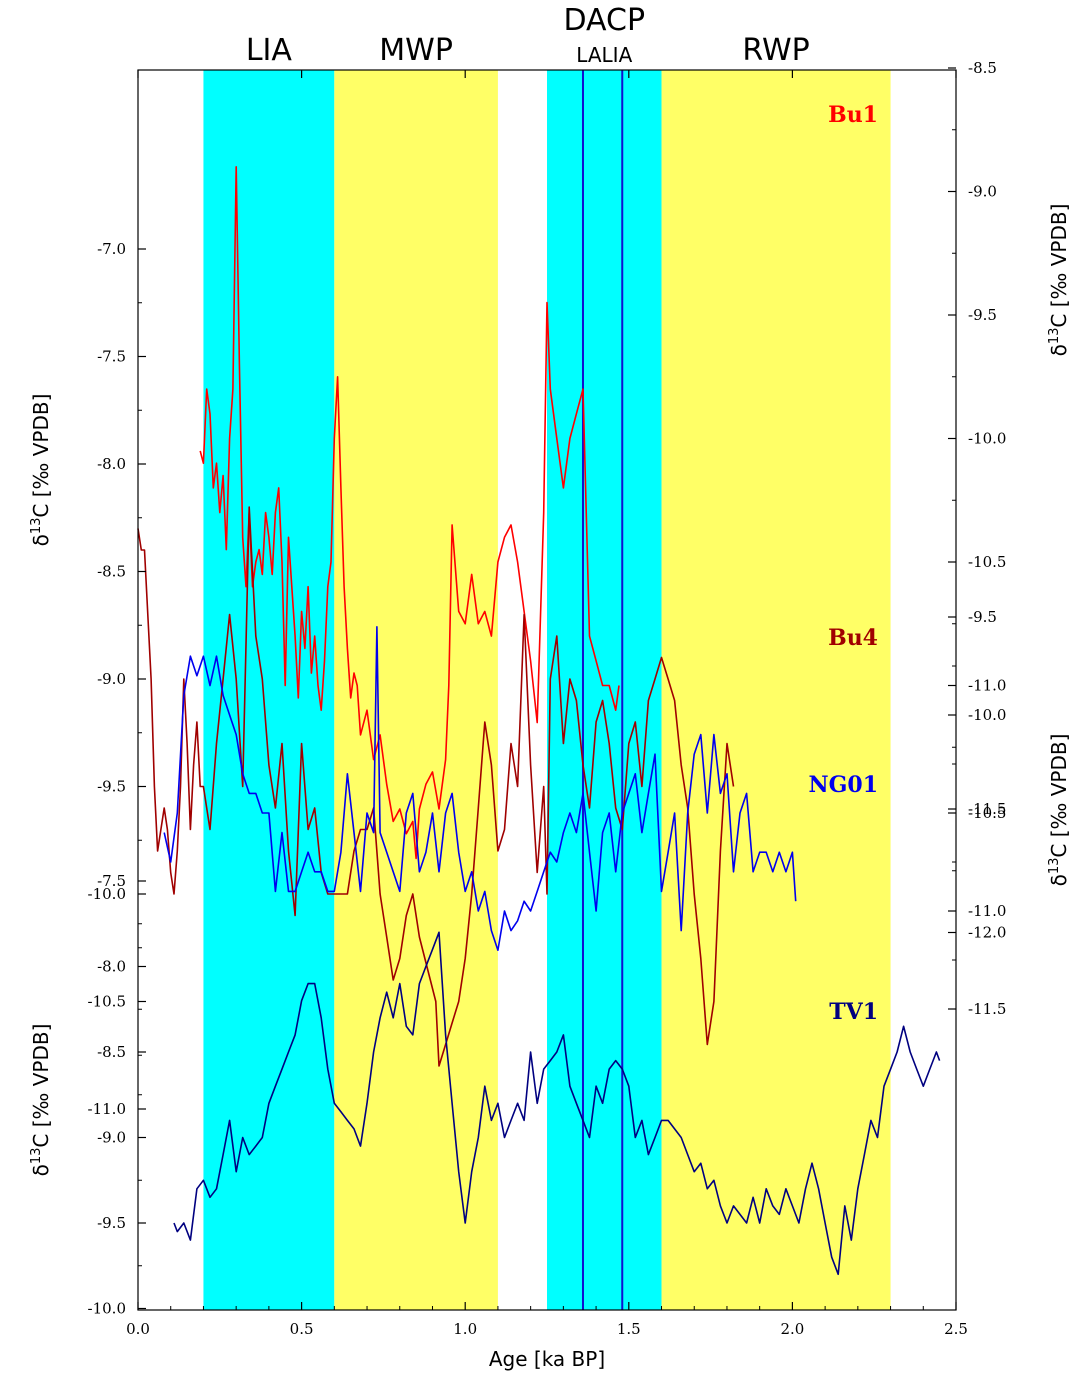 The height and width of the screenshot is (1384, 1080). What do you see at coordinates (853, 115) in the screenshot?
I see `series-label-bu1: Bu1` at bounding box center [853, 115].